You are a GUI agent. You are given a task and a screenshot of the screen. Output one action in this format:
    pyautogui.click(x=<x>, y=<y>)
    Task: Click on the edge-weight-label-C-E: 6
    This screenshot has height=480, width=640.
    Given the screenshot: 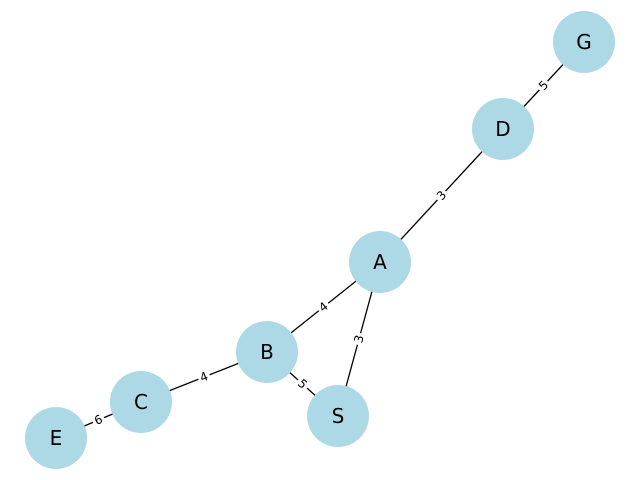 What is the action you would take?
    pyautogui.click(x=98, y=420)
    